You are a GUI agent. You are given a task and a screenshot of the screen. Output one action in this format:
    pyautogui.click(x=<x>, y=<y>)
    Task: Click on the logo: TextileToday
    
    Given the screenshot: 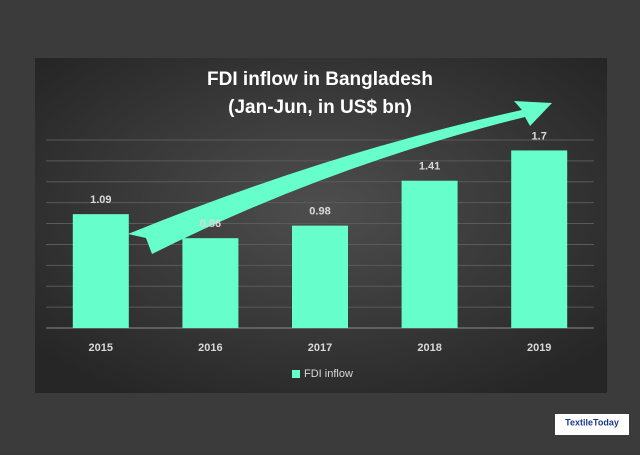 What is the action you would take?
    pyautogui.click(x=592, y=422)
    